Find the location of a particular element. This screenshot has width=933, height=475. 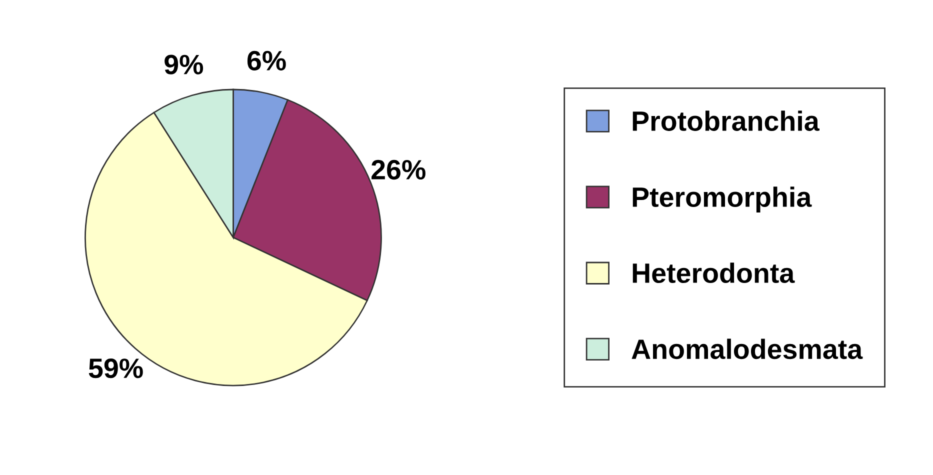

data-label: 9% is located at coordinates (184, 64).